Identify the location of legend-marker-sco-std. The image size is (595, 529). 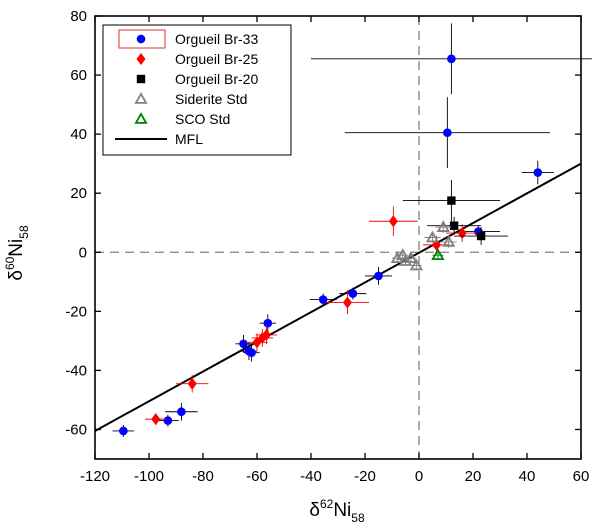
(141, 118).